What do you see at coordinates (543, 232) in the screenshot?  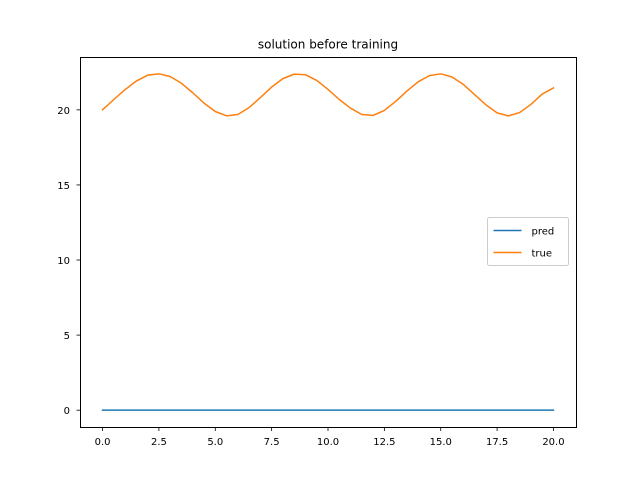 I see `legend-label-pred: pred` at bounding box center [543, 232].